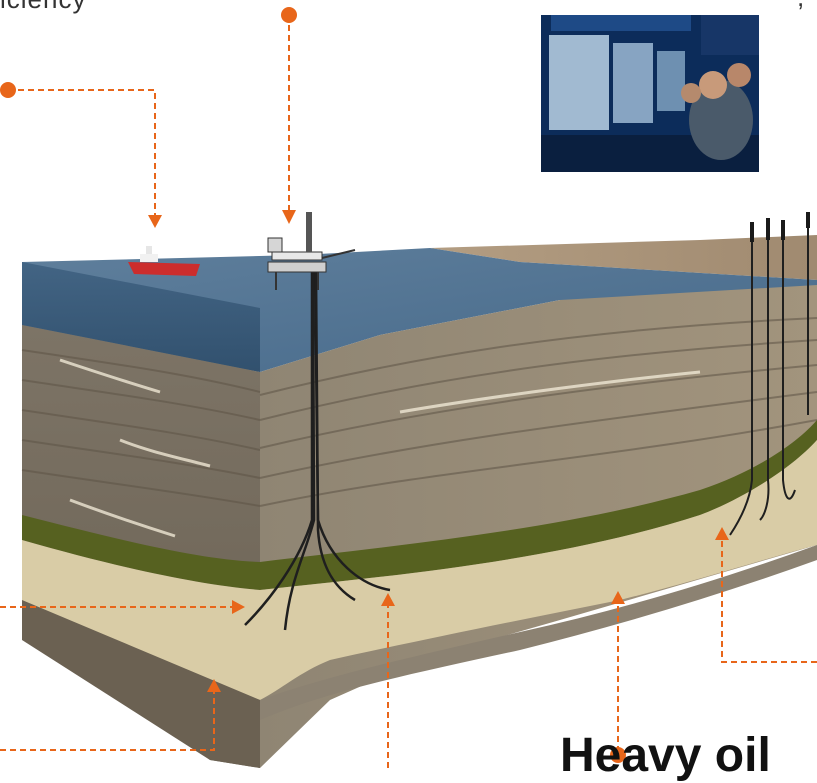 Image resolution: width=817 pixels, height=783 pixels. I want to click on offshore-platform-icon, so click(311, 251).